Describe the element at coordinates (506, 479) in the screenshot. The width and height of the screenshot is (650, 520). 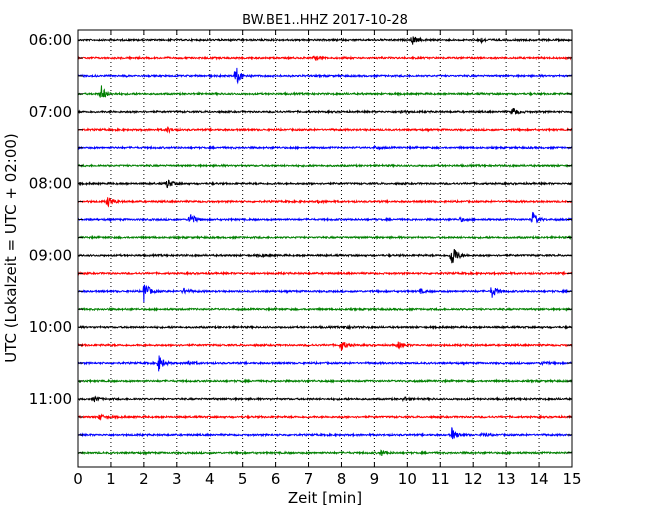
I see `x-tick-label: 13` at that location.